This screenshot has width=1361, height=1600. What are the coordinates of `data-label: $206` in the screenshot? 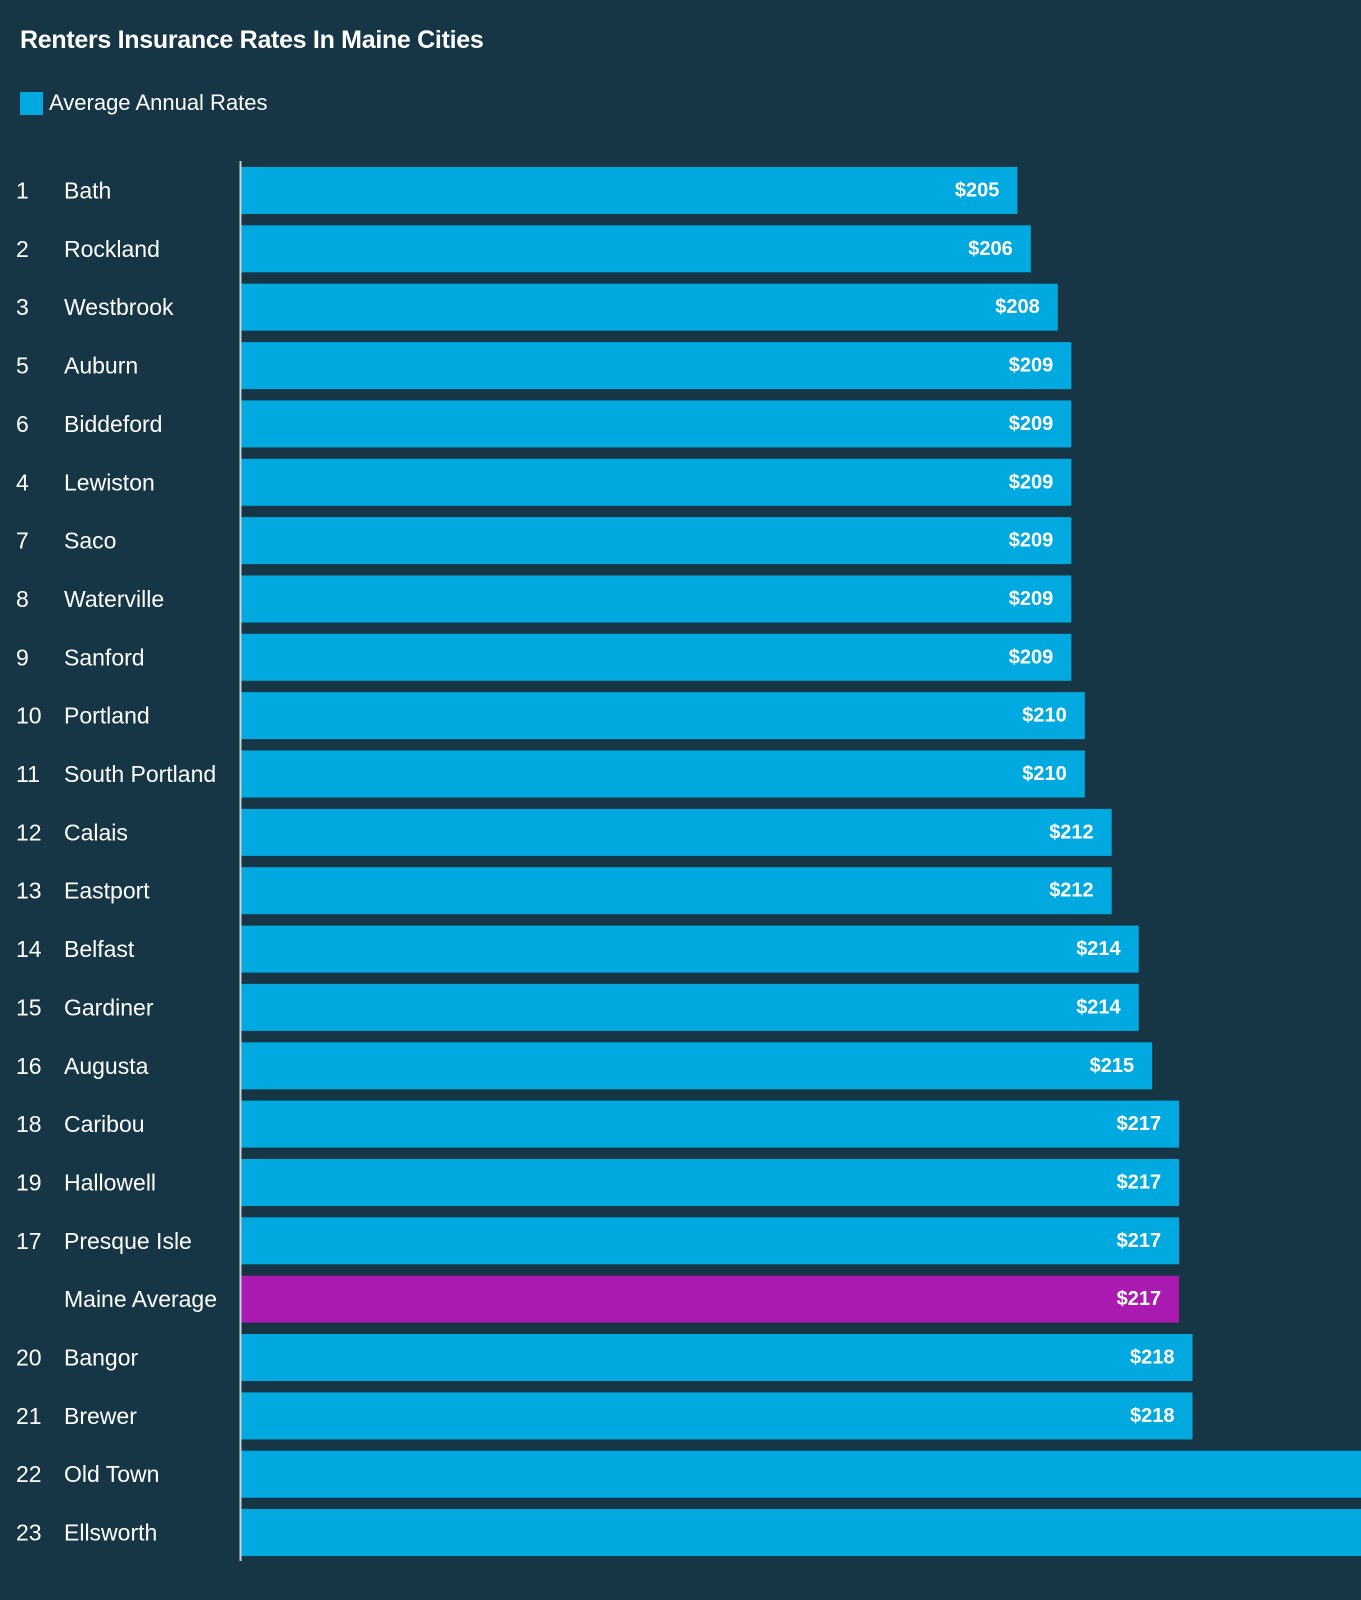 It's located at (990, 249).